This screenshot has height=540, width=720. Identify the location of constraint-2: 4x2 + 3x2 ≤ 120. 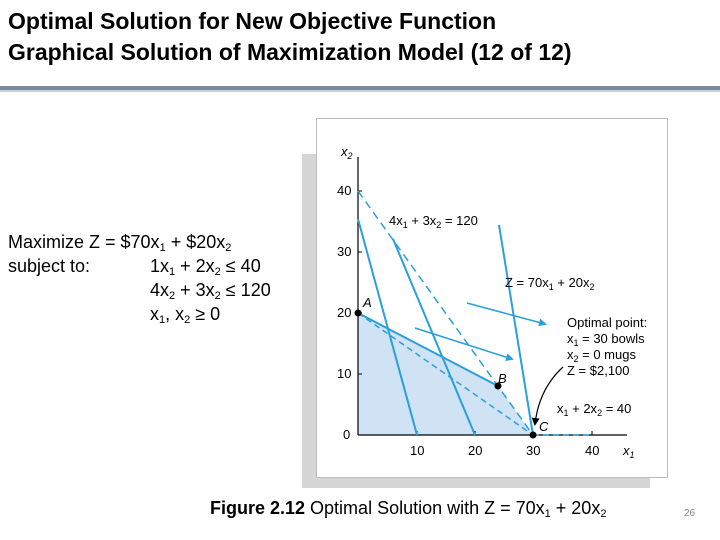
(210, 291).